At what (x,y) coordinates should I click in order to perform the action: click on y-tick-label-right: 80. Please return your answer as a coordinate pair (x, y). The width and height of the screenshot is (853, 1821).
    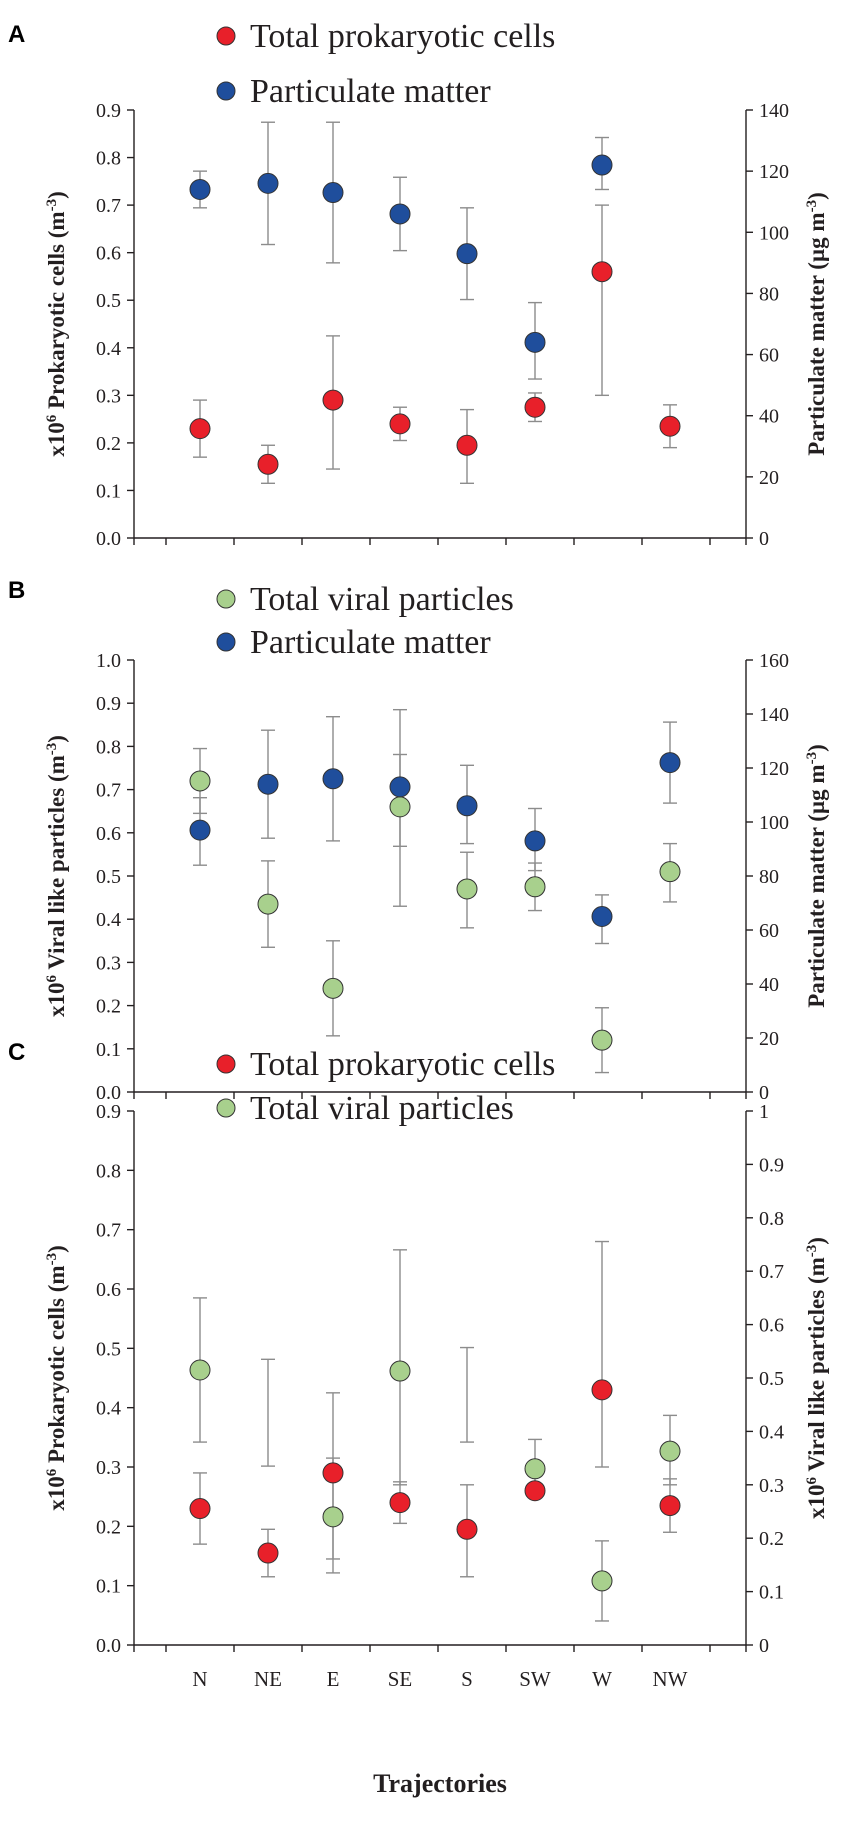
    Looking at the image, I should click on (769, 877).